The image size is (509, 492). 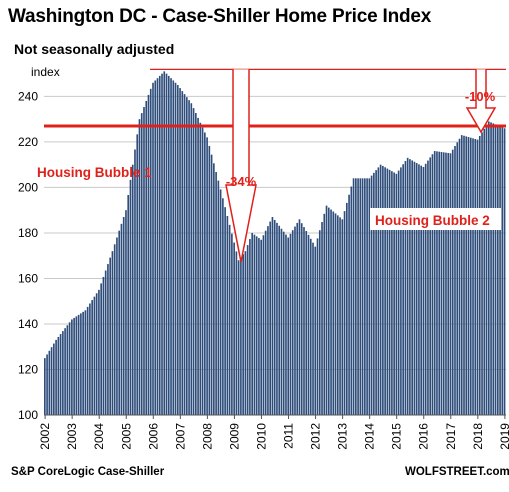 I want to click on x-tick-label: 2009, so click(x=234, y=436).